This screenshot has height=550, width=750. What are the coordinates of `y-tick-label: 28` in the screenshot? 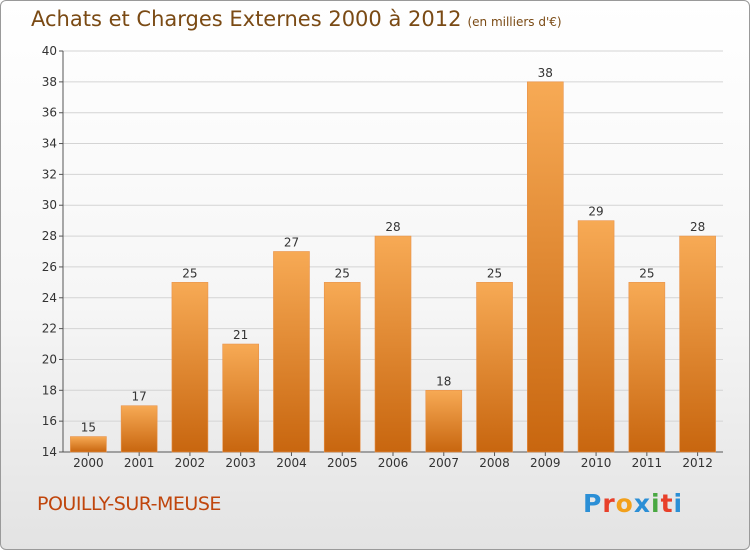 It's located at (49, 236).